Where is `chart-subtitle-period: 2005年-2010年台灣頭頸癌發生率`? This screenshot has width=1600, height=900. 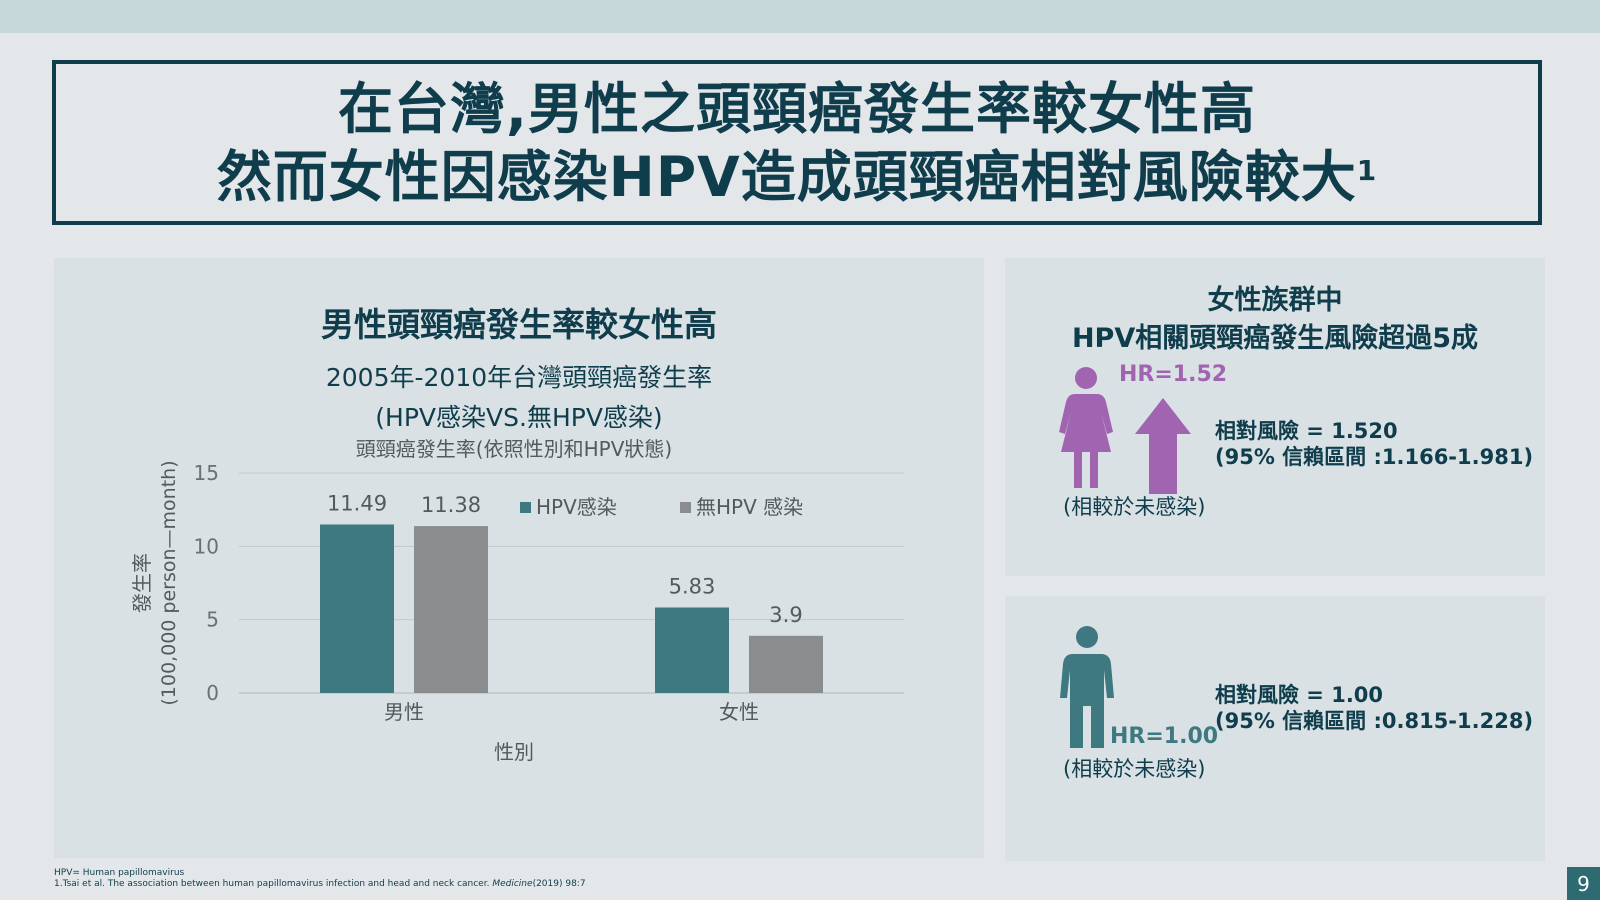
chart-subtitle-period: 2005年-2010年台灣頭頸癌發生率 is located at coordinates (519, 377).